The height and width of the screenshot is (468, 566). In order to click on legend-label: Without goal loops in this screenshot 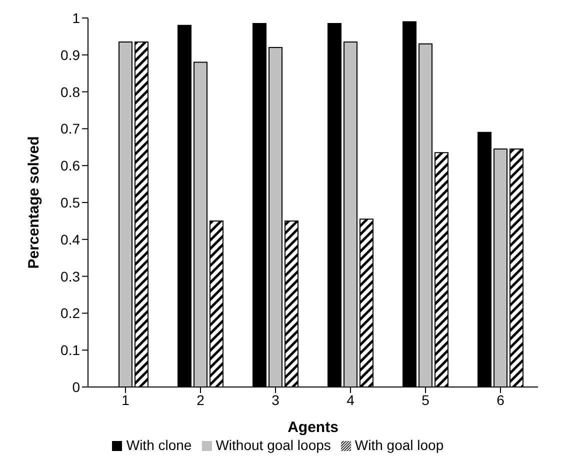, I will do `click(273, 445)`.